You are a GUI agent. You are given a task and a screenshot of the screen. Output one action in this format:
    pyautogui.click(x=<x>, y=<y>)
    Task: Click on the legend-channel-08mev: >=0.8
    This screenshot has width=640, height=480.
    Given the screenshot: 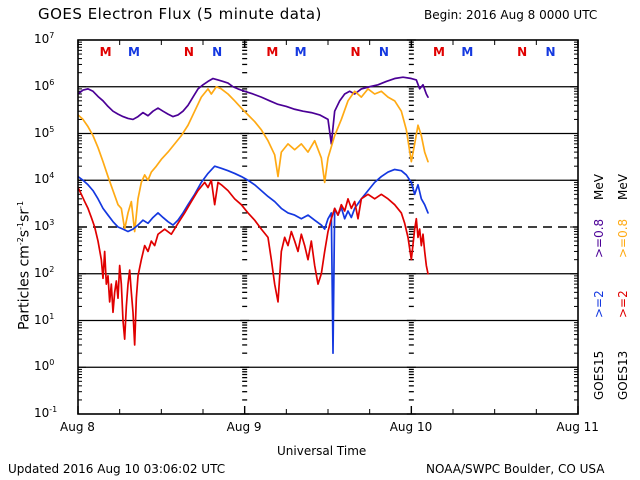 What is the action you would take?
    pyautogui.click(x=628, y=245)
    